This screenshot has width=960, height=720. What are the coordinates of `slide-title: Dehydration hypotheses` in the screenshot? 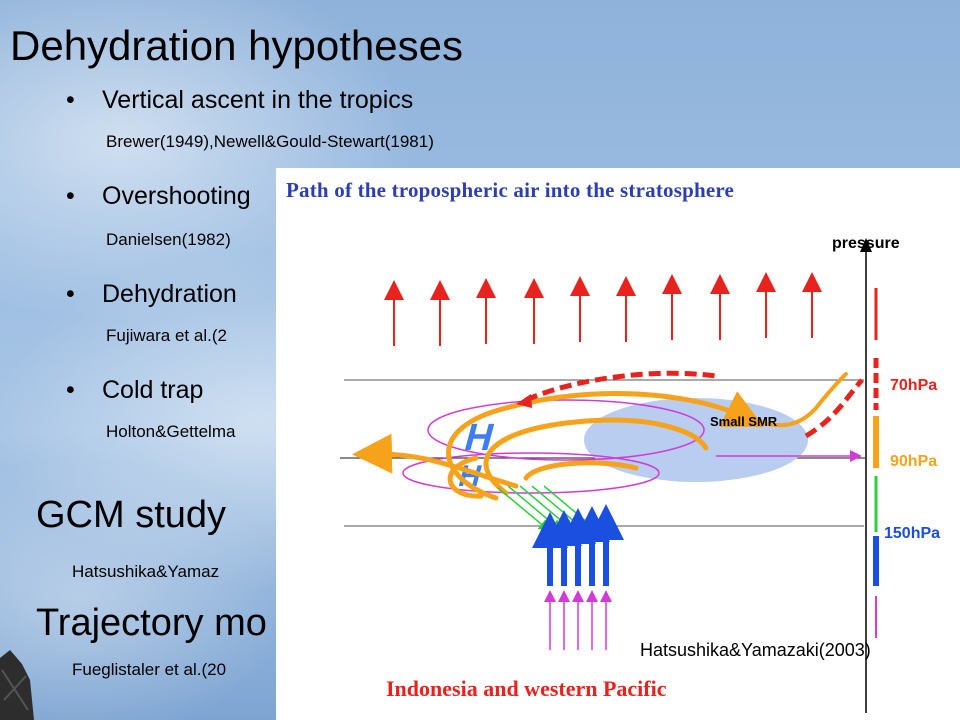 It's located at (236, 45).